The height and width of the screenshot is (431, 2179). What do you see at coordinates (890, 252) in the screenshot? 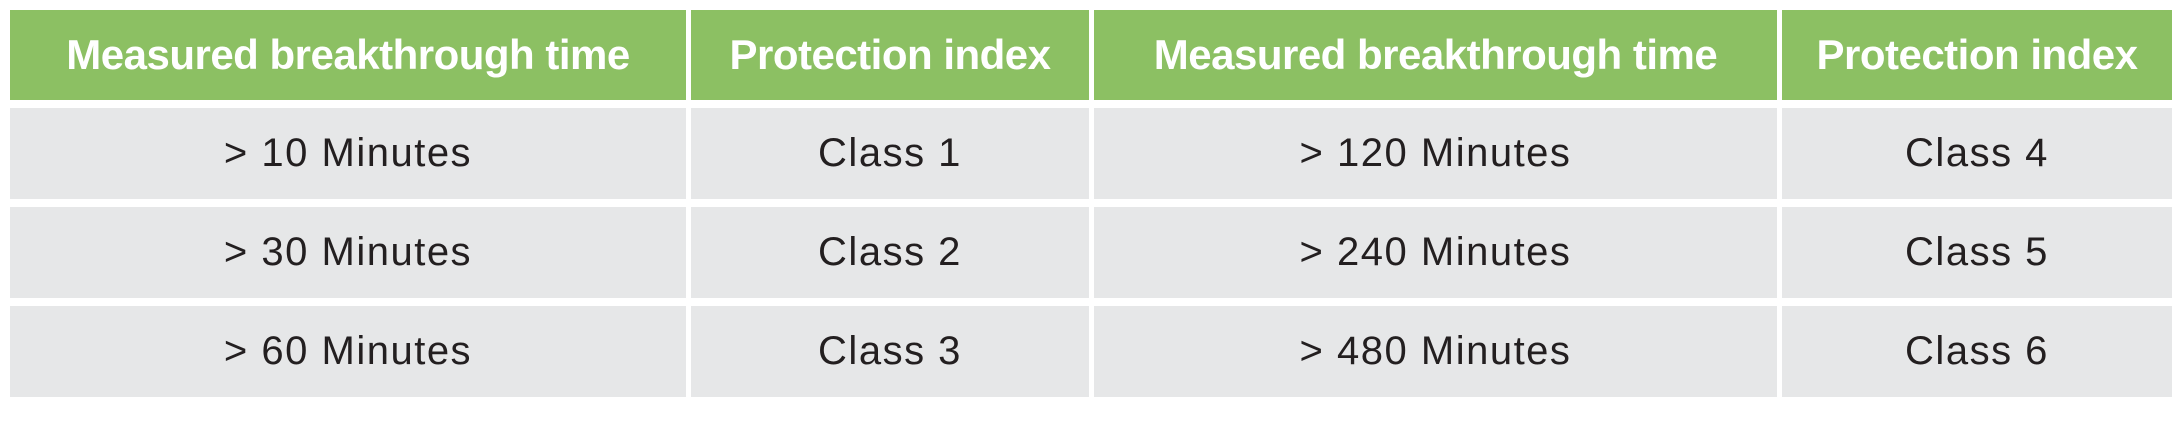
I see `cell-protection-class: Class 2` at bounding box center [890, 252].